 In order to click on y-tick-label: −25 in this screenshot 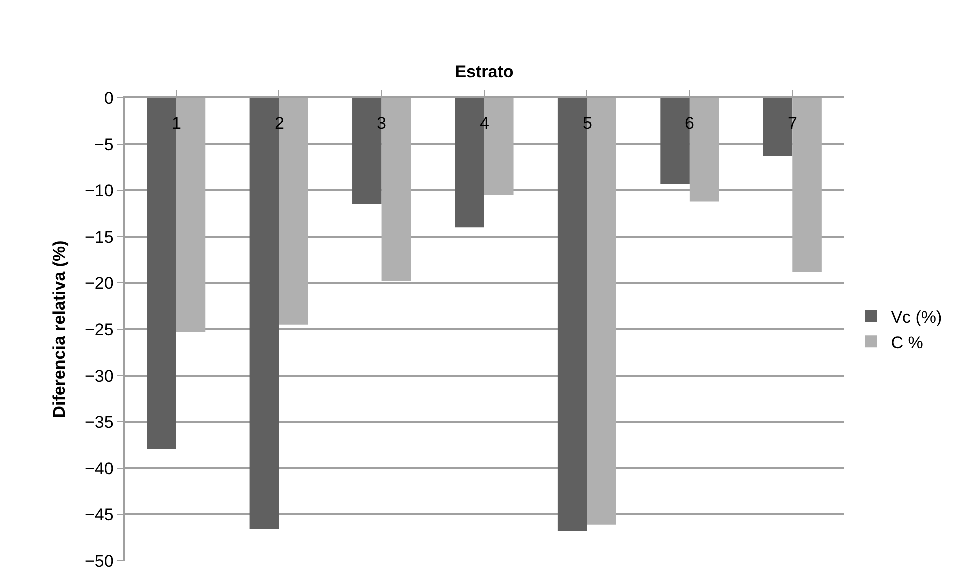, I will do `click(99, 330)`.